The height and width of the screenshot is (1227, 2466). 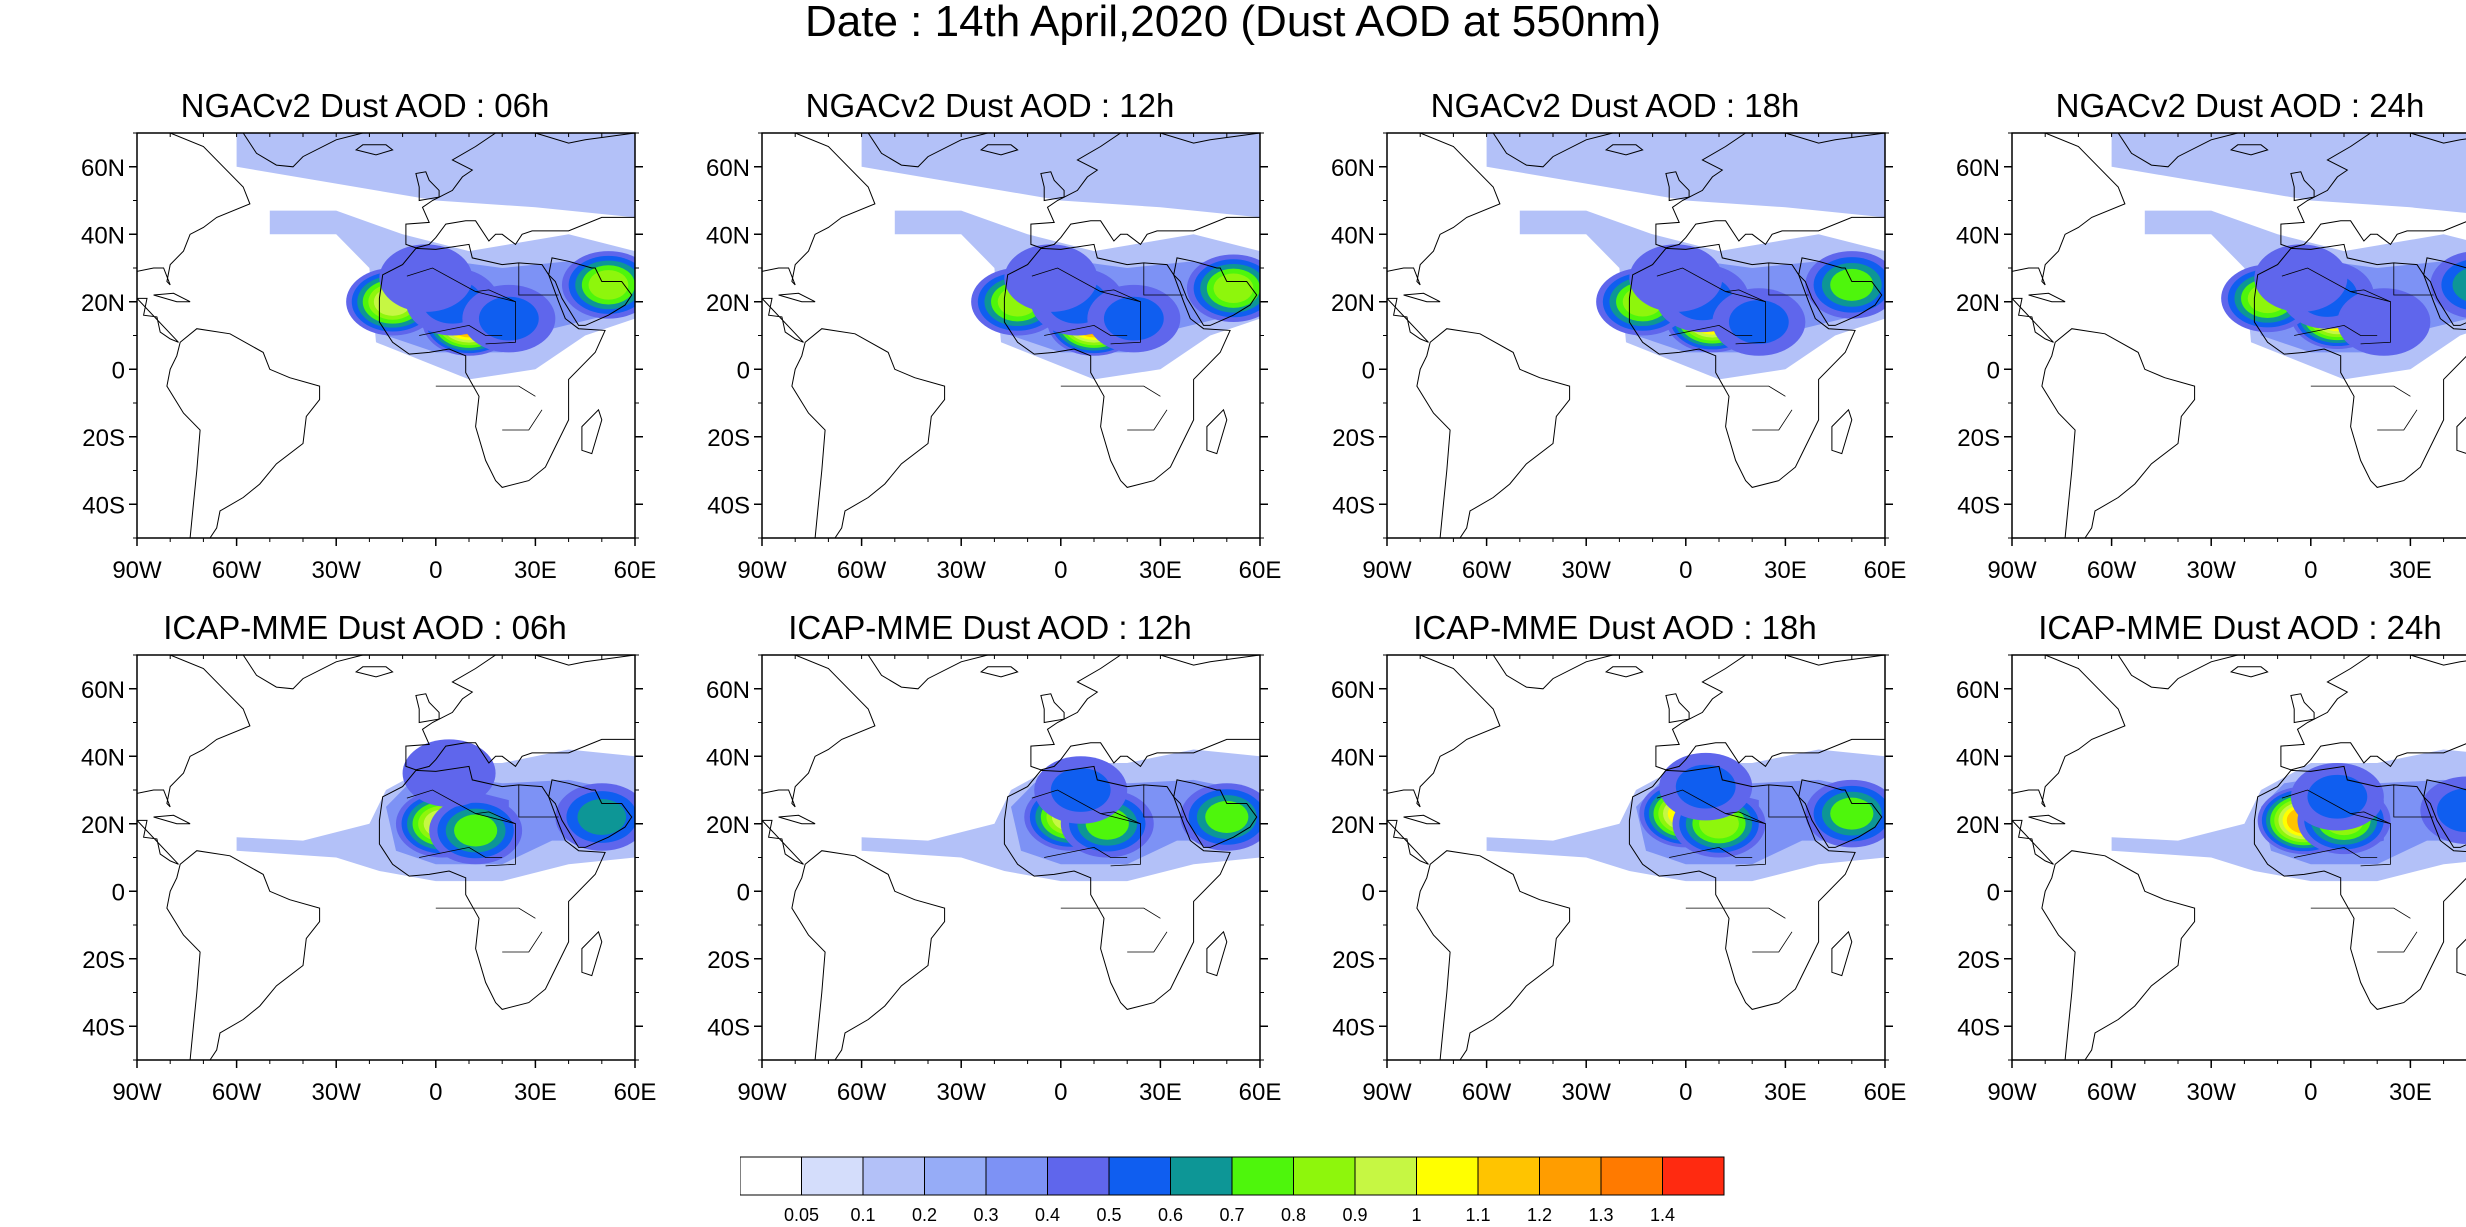 I want to click on colorbar-label: 1.1, so click(x=1477, y=1213).